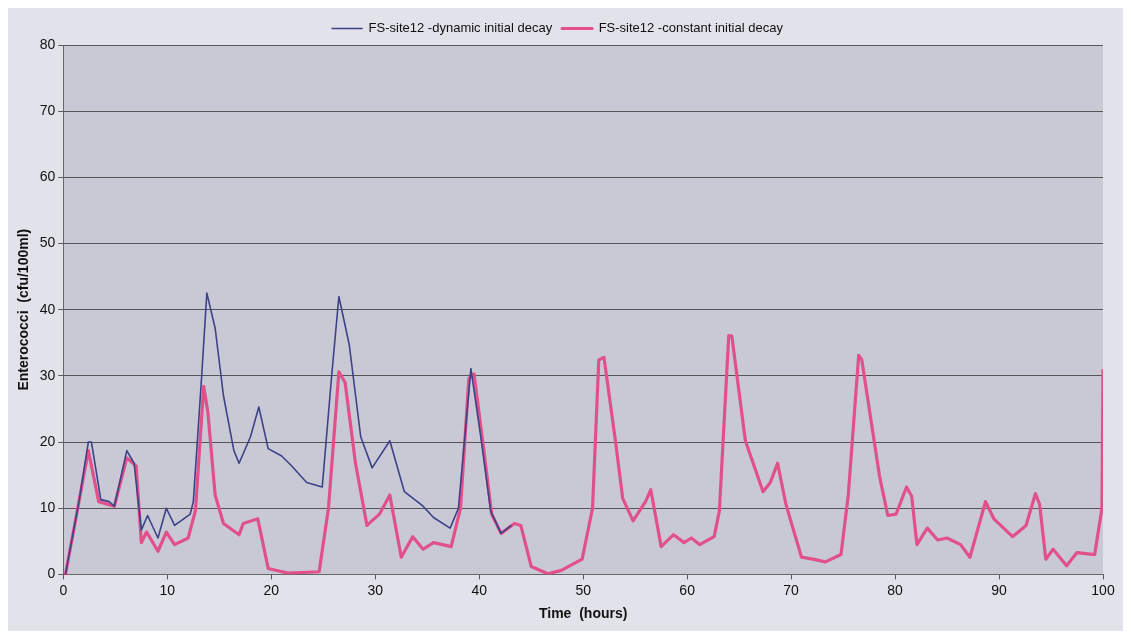  I want to click on x-tick-label: 30, so click(375, 589).